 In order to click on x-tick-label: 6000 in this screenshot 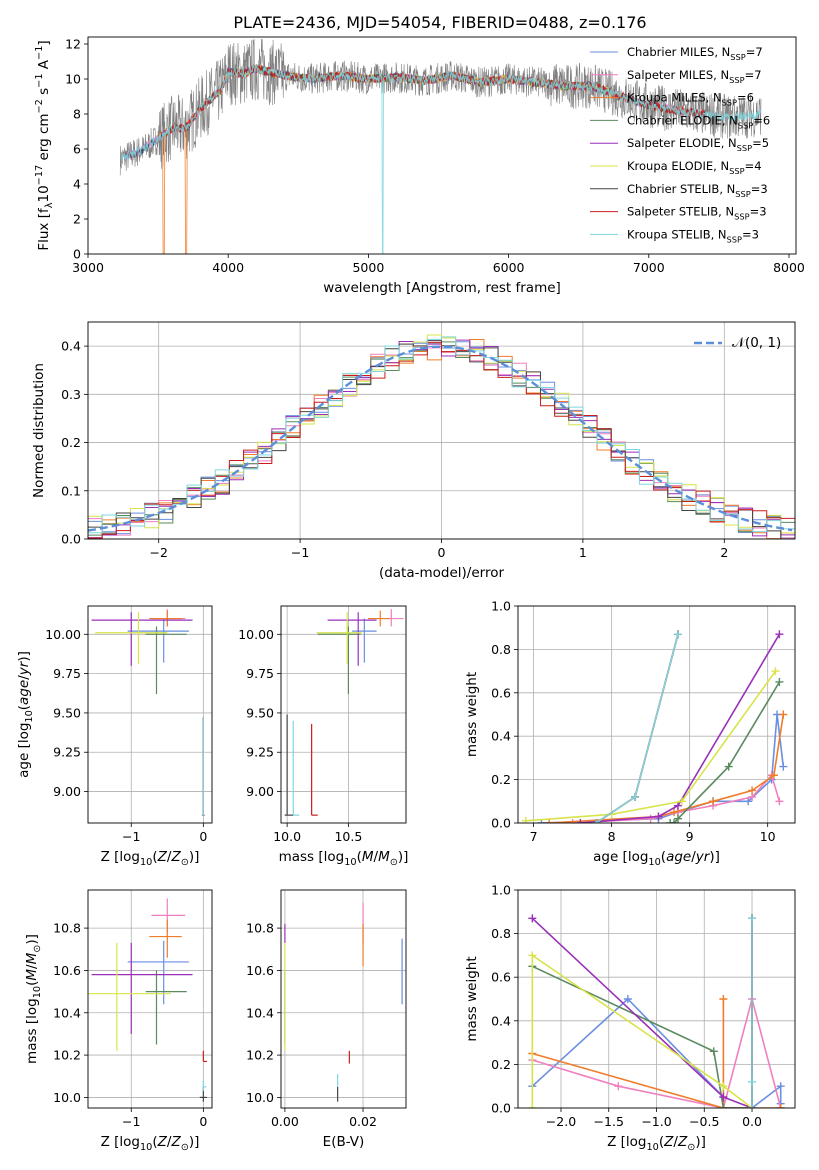, I will do `click(509, 267)`.